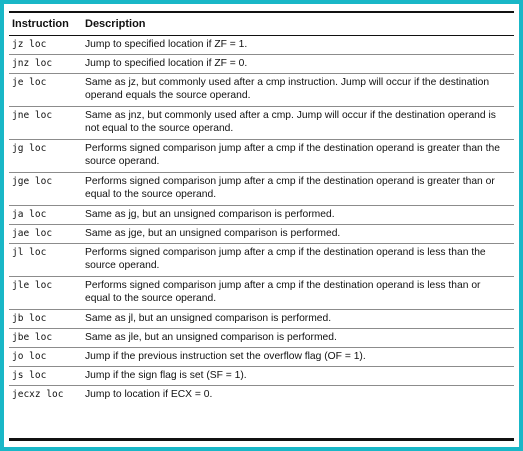 This screenshot has height=451, width=523. Describe the element at coordinates (261, 439) in the screenshot. I see `table-bottom-rule` at that location.